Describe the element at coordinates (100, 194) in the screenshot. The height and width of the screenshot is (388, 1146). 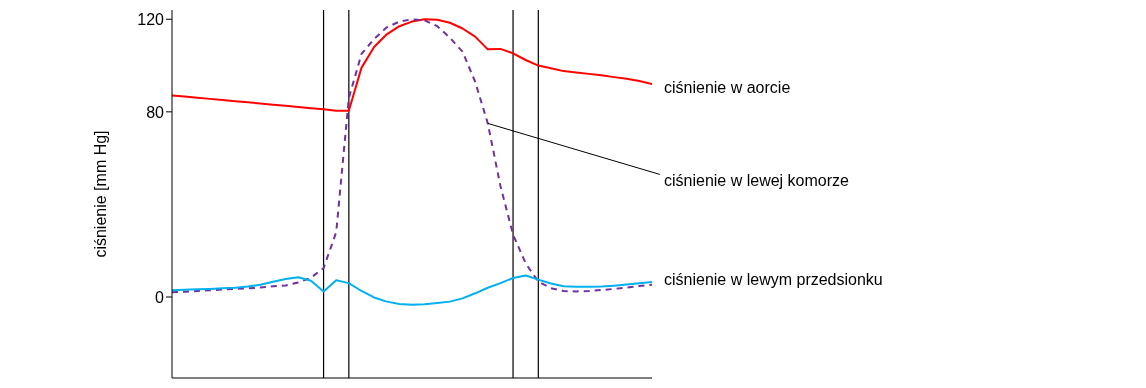
I see `y-axis-title: ciśnienie [mm Hg]` at that location.